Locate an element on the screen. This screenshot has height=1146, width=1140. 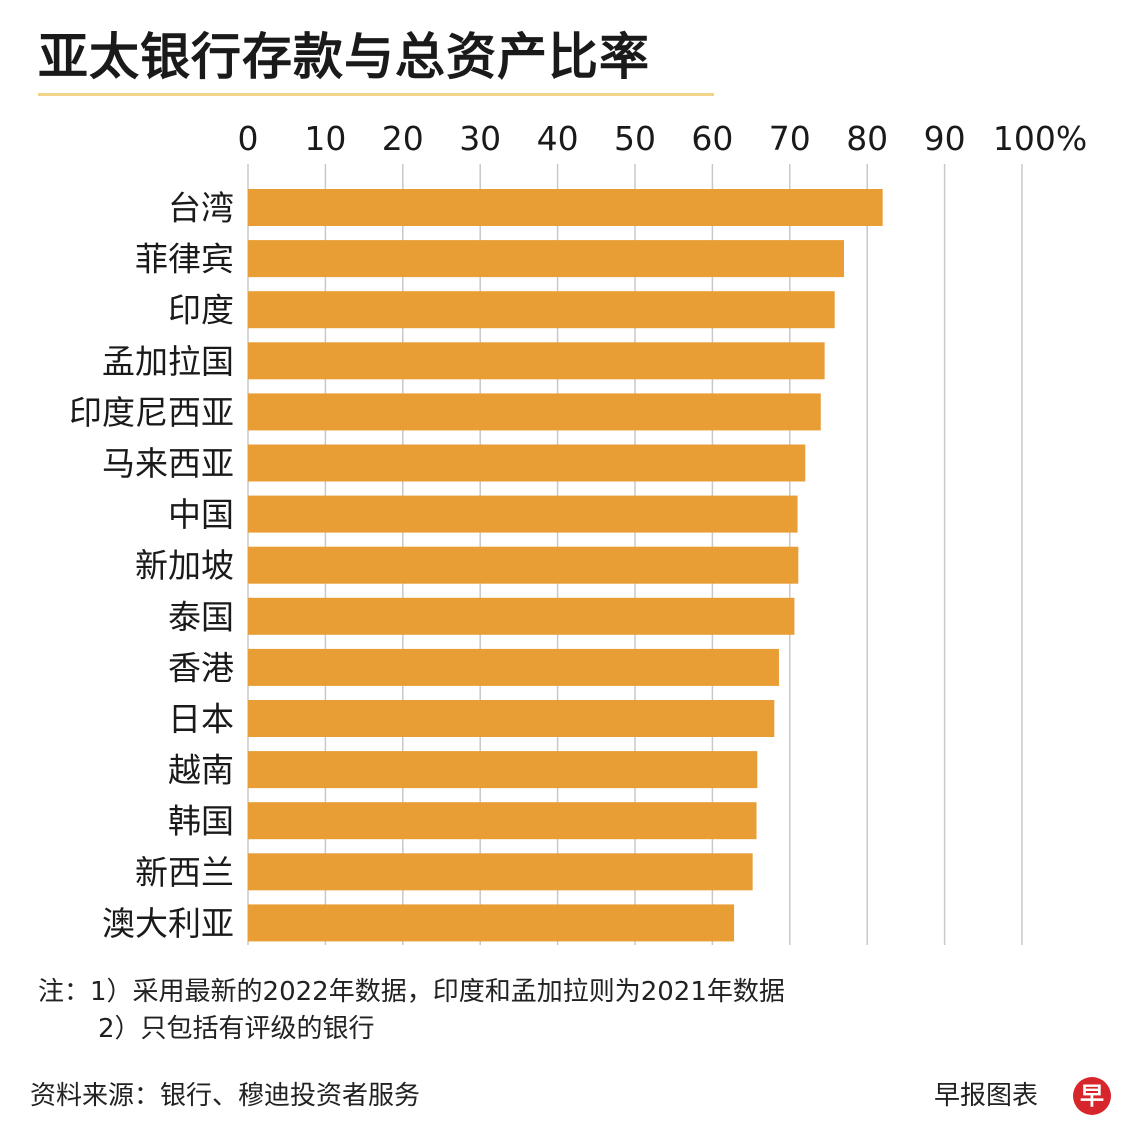
category-label: 香港 is located at coordinates (201, 667).